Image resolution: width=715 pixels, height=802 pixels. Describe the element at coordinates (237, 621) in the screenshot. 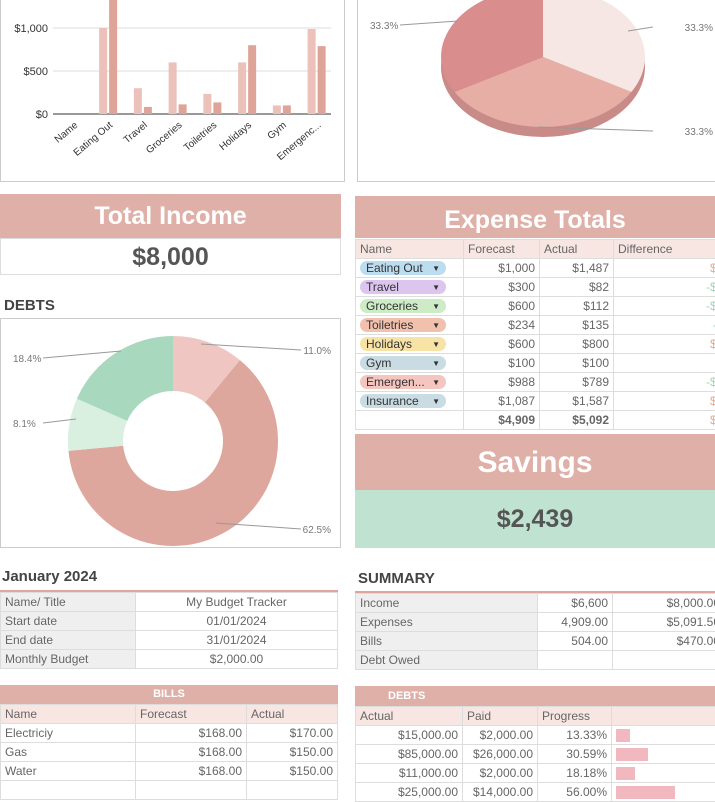

I see `field-value: 01/01/2024` at that location.